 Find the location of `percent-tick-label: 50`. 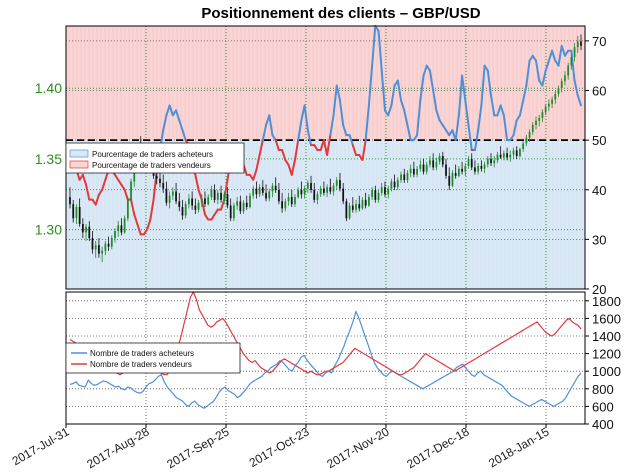

percent-tick-label: 50 is located at coordinates (599, 140).